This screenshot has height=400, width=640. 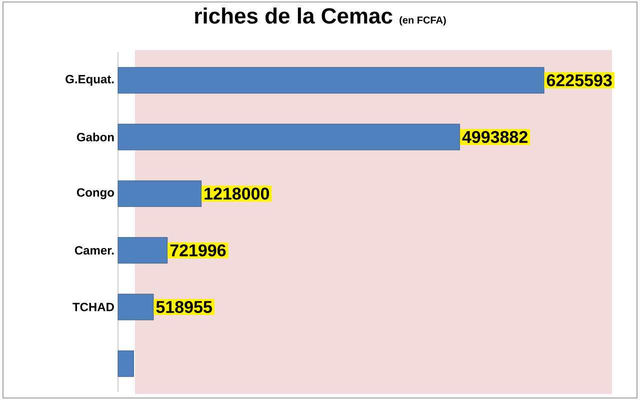 I want to click on y-tick-label: G.Equat., so click(x=90, y=80).